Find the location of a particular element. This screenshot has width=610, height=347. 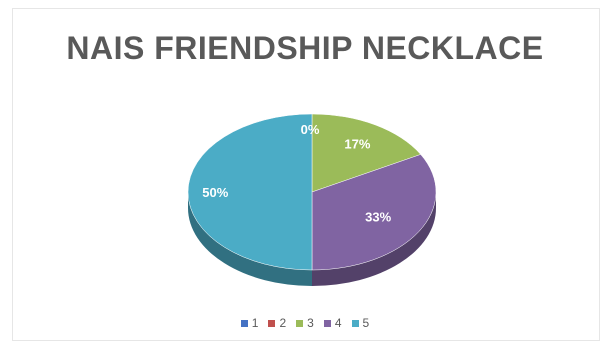

data-label-5: 50% is located at coordinates (215, 192).